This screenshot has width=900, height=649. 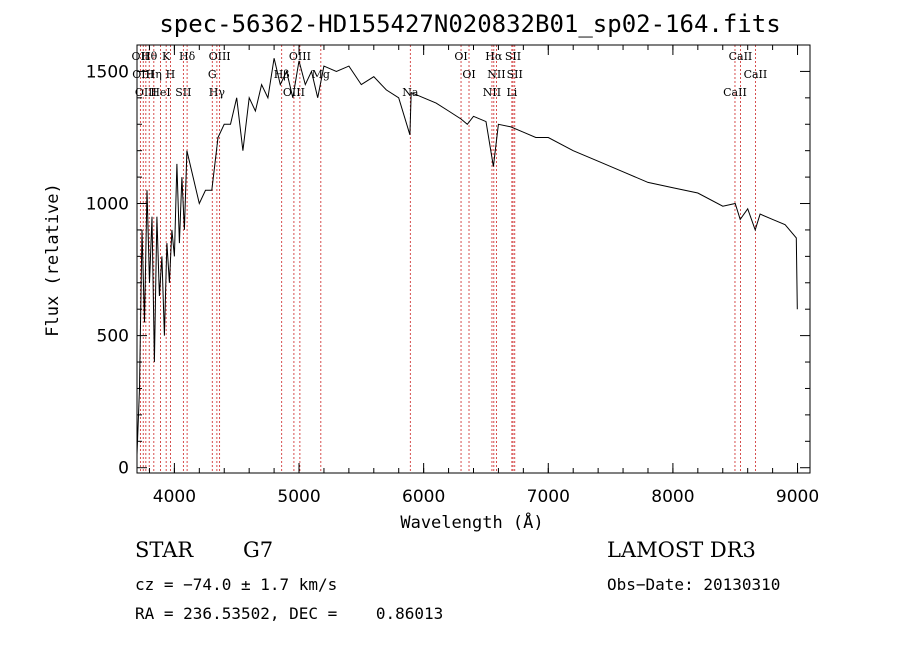 What do you see at coordinates (53, 260) in the screenshot?
I see `y-axis-label: Flux (relative)` at bounding box center [53, 260].